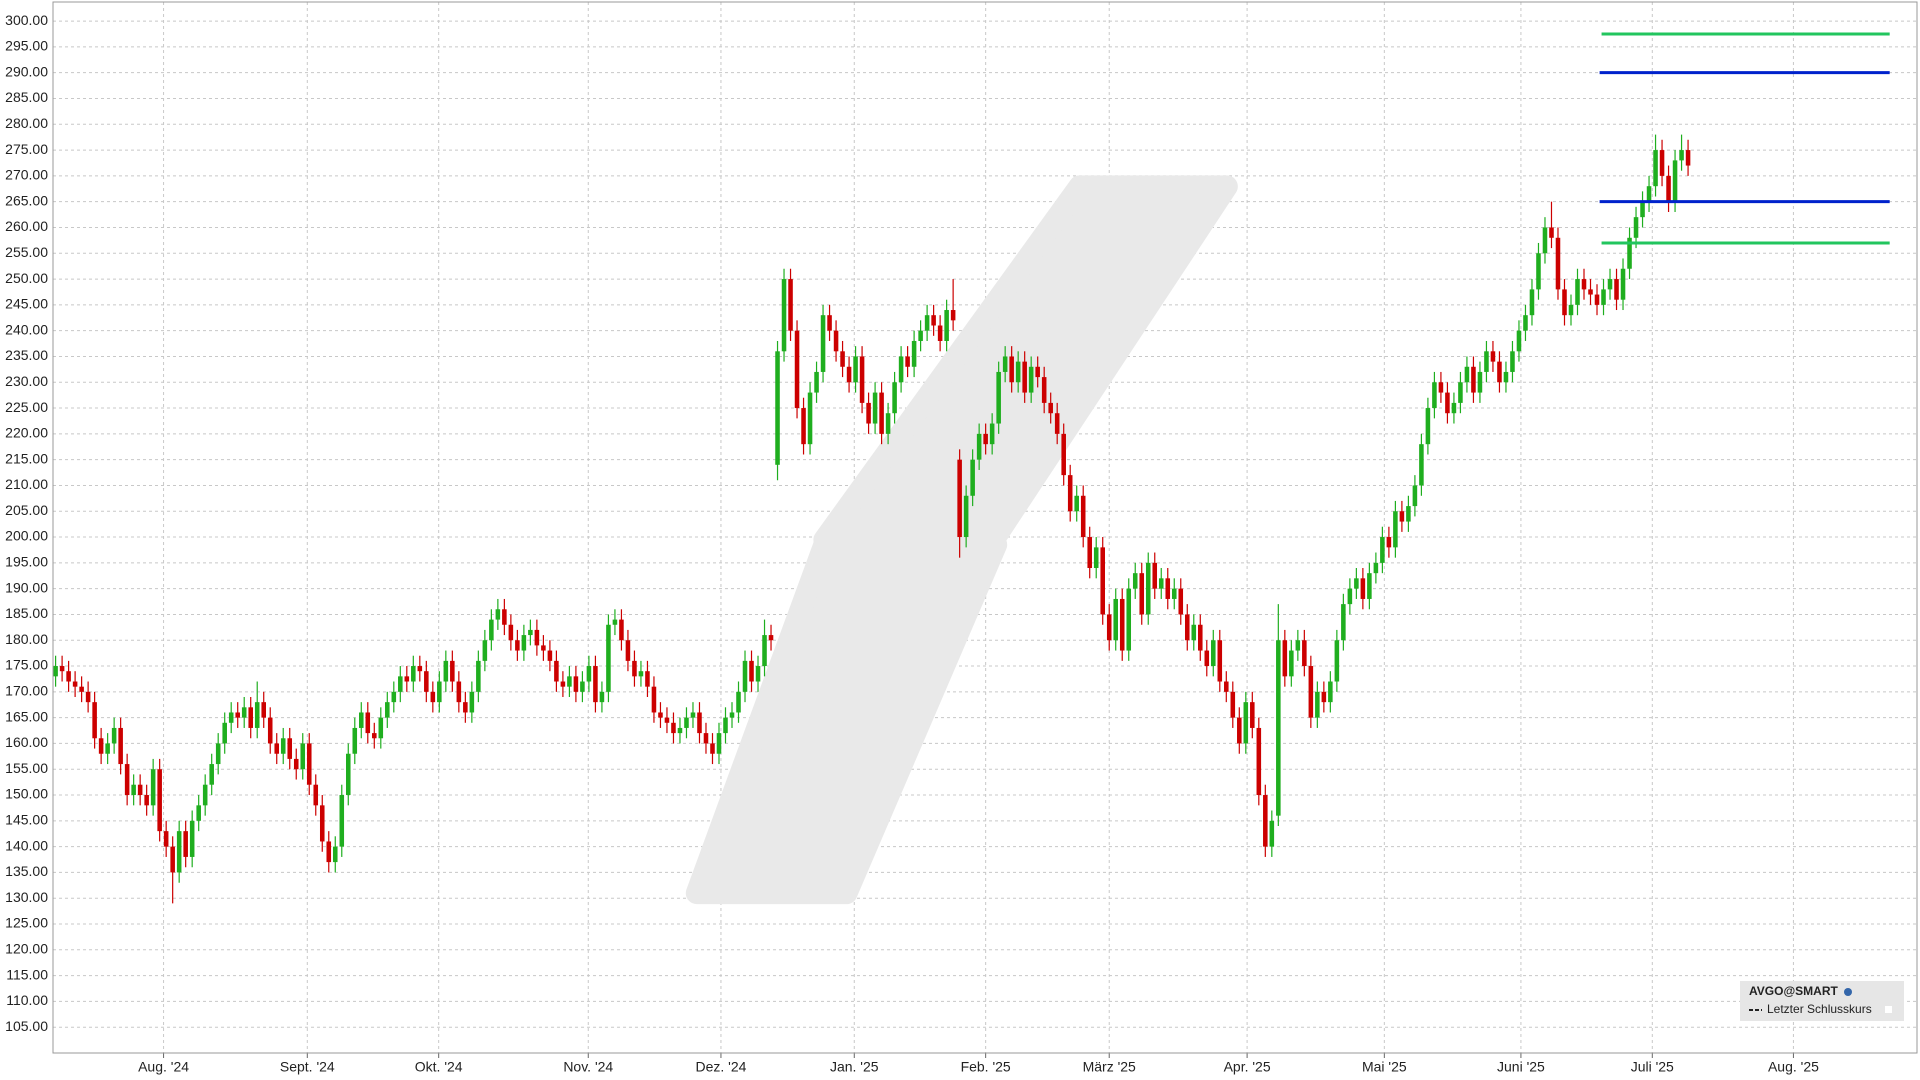 The width and height of the screenshot is (1920, 1080). I want to click on legend-icon, so click(1848, 992).